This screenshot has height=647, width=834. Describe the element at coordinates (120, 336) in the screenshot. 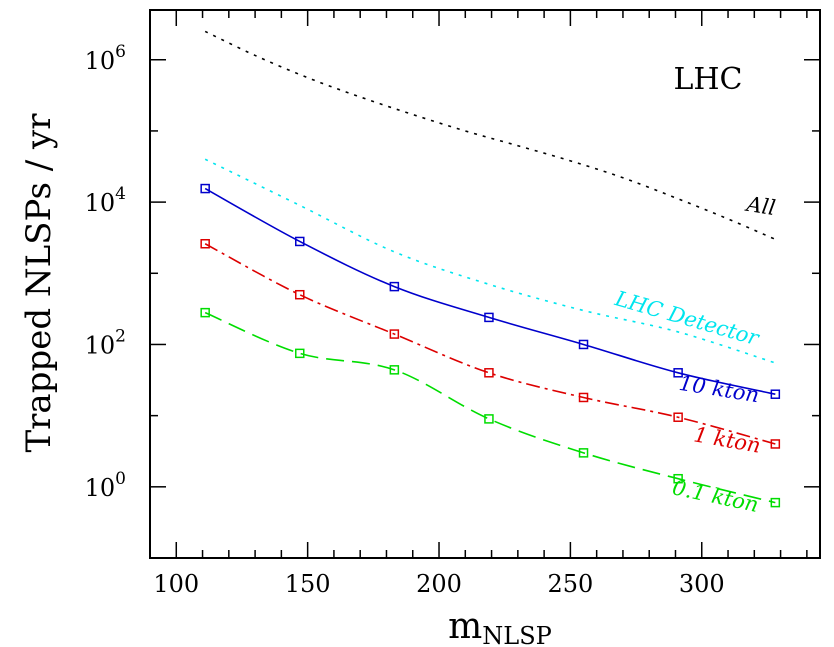

I see `y-tick-label-exponent: 2` at that location.